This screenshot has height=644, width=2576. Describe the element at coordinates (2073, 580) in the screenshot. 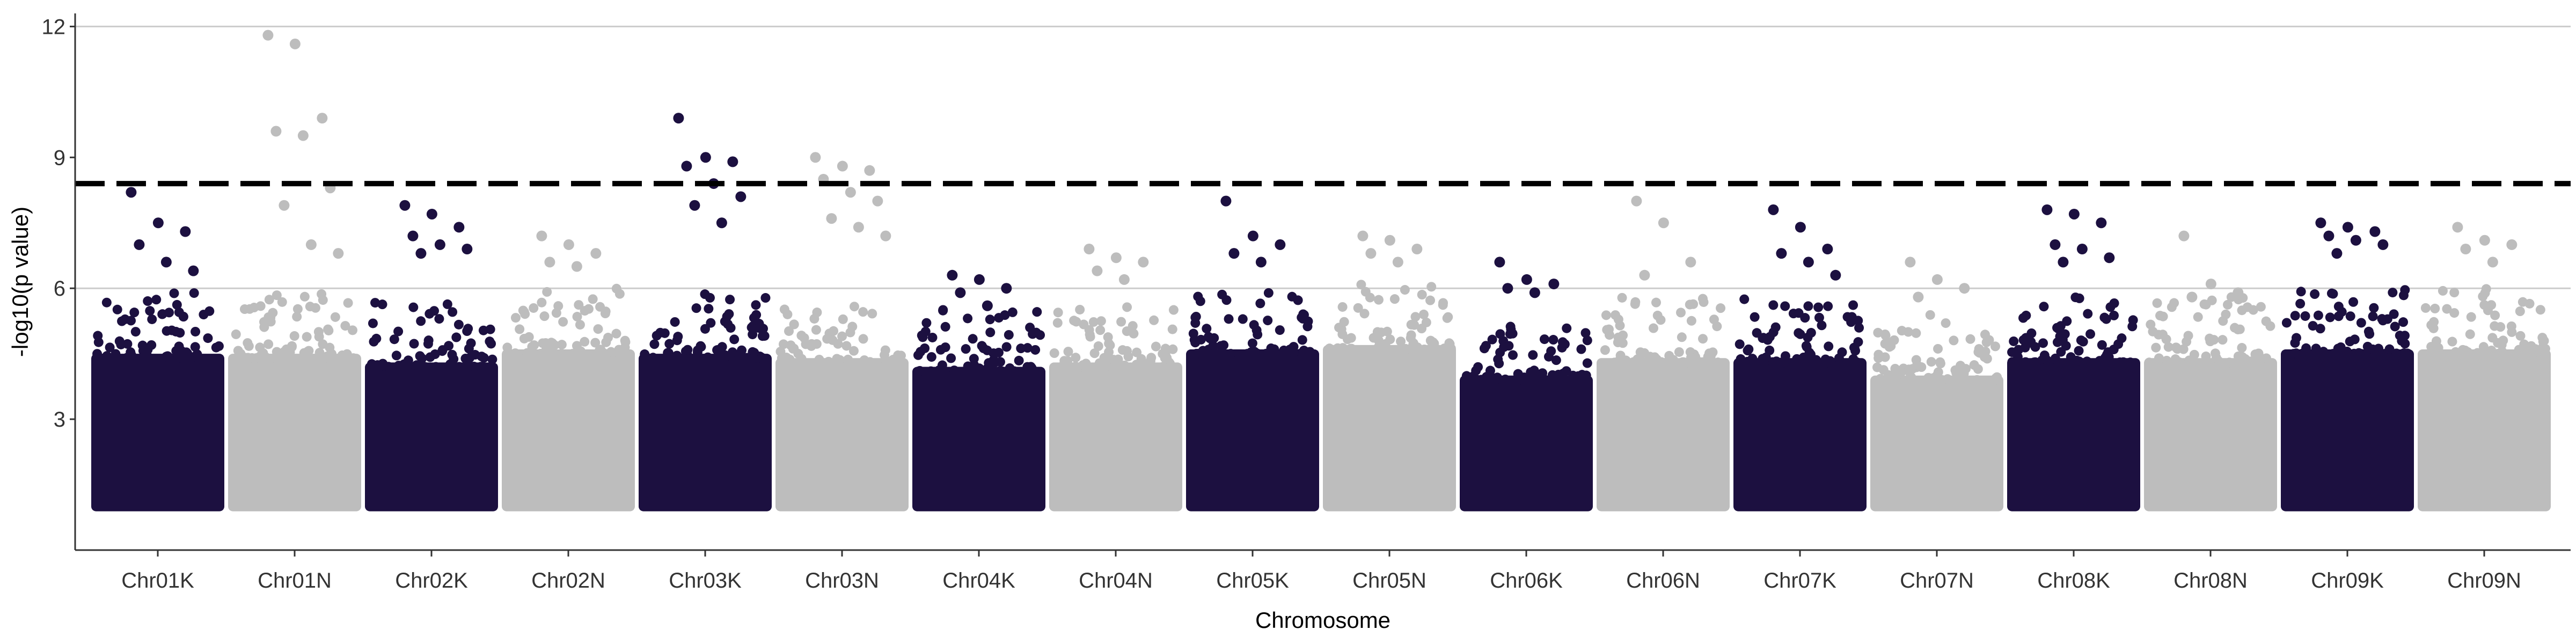

I see `x-tick-label: Chr08K` at that location.